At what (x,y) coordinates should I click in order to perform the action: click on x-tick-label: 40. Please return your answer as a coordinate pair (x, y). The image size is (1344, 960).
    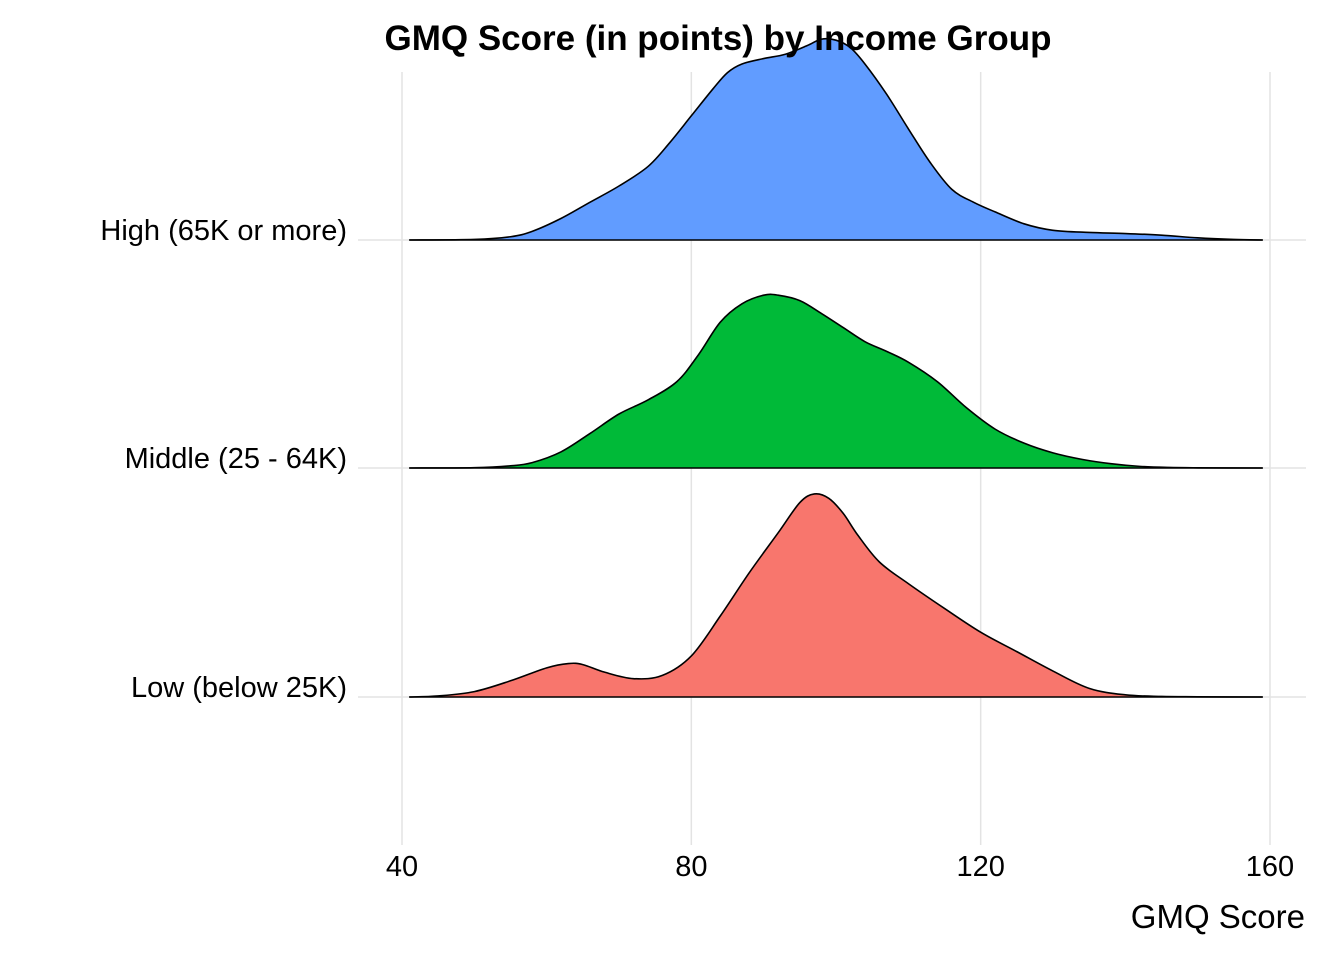
    Looking at the image, I should click on (402, 867).